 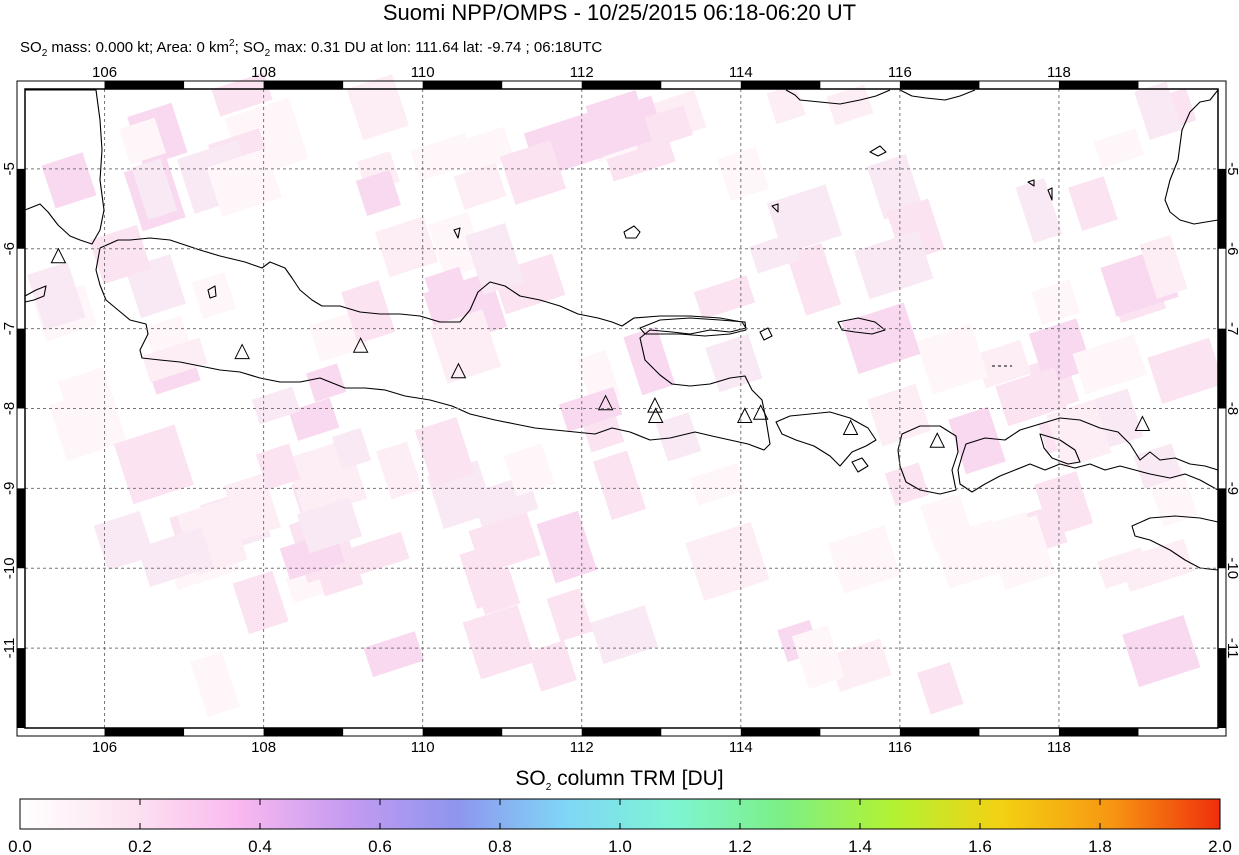 I want to click on coastline-sumatra-south, so click(x=35, y=294).